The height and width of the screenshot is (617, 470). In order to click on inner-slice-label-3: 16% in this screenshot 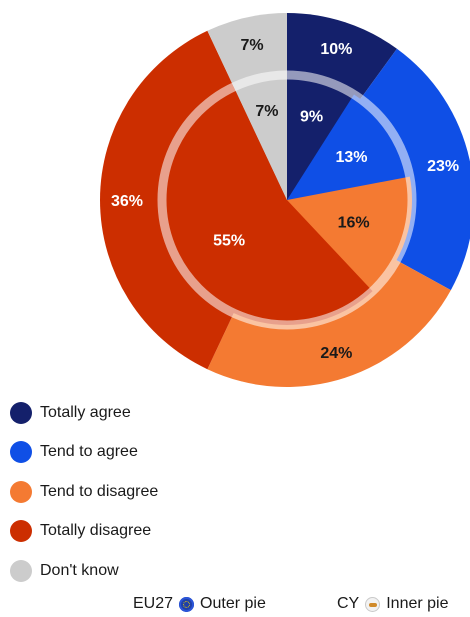, I will do `click(354, 223)`.